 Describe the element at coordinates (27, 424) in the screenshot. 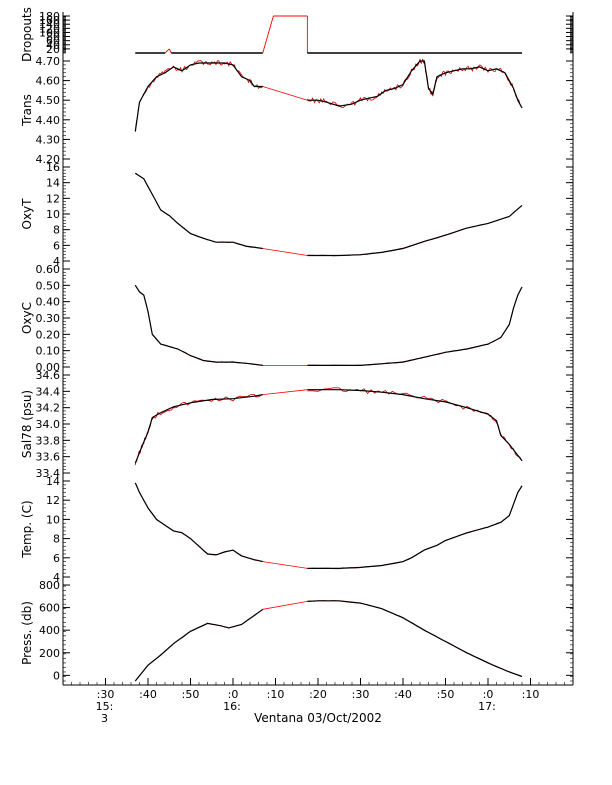

I see `y-axis-label-sal78: Sal78 (psu)` at that location.